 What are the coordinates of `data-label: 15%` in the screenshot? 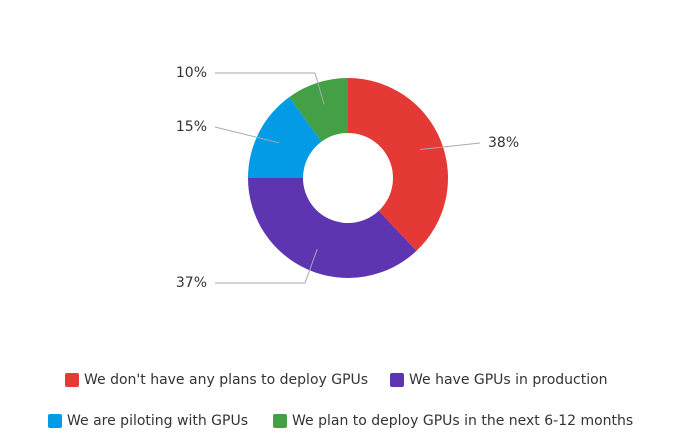 It's located at (191, 127).